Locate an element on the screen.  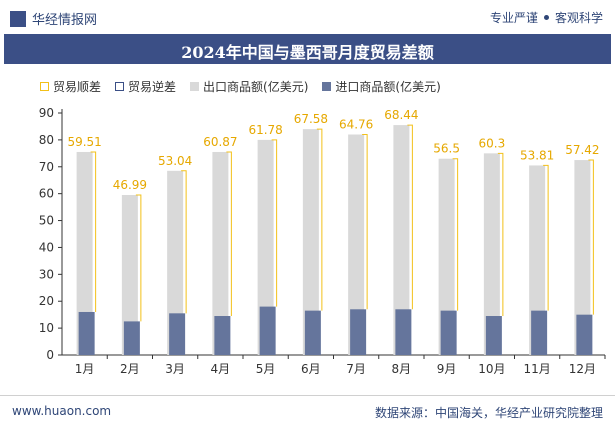
x-tick-label: 10月 is located at coordinates (491, 369).